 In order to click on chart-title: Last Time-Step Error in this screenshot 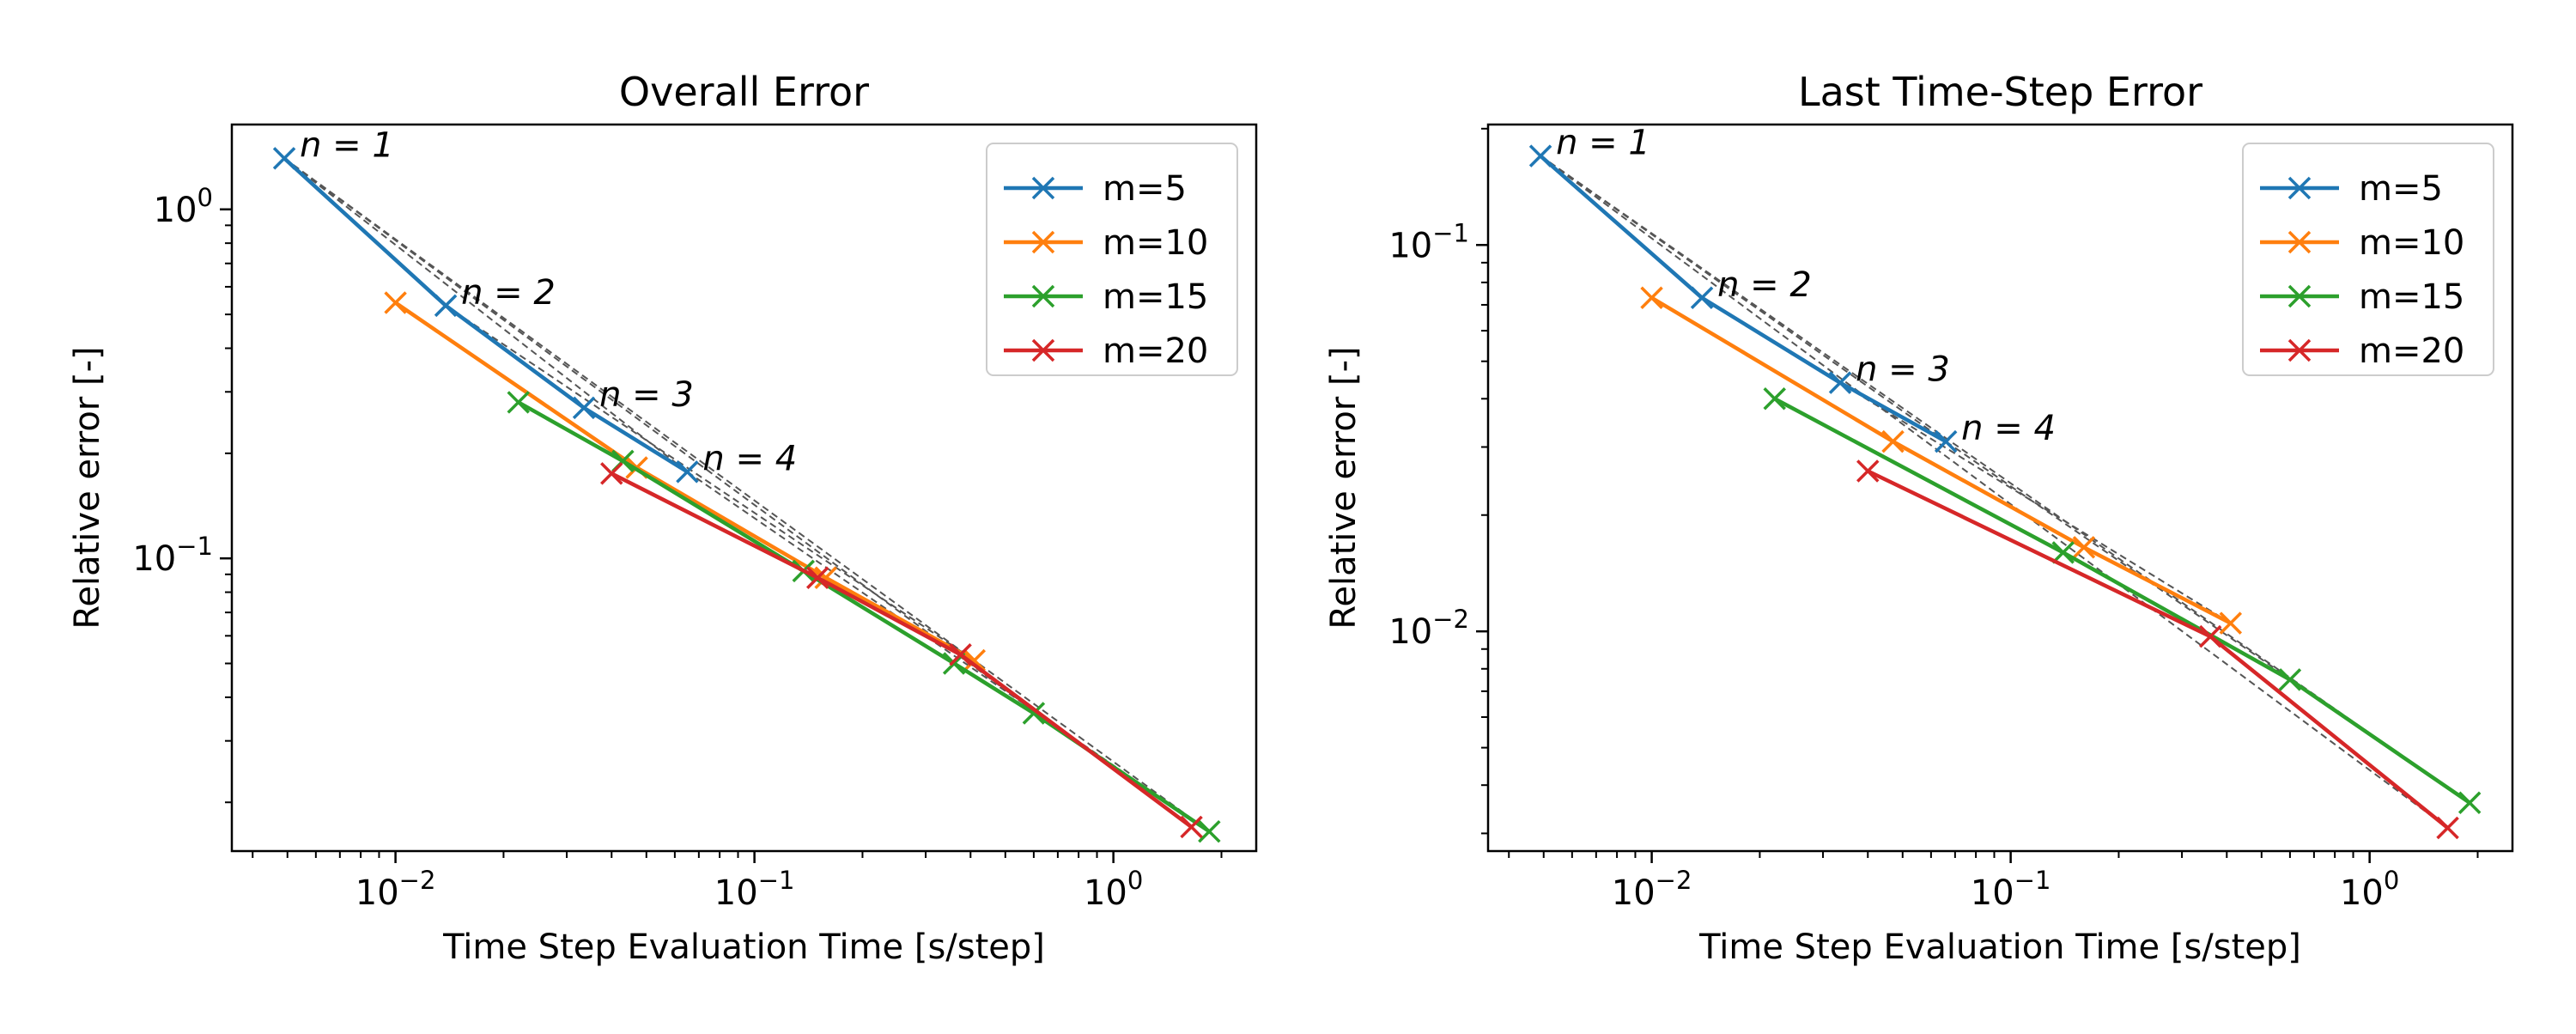, I will do `click(2000, 92)`.